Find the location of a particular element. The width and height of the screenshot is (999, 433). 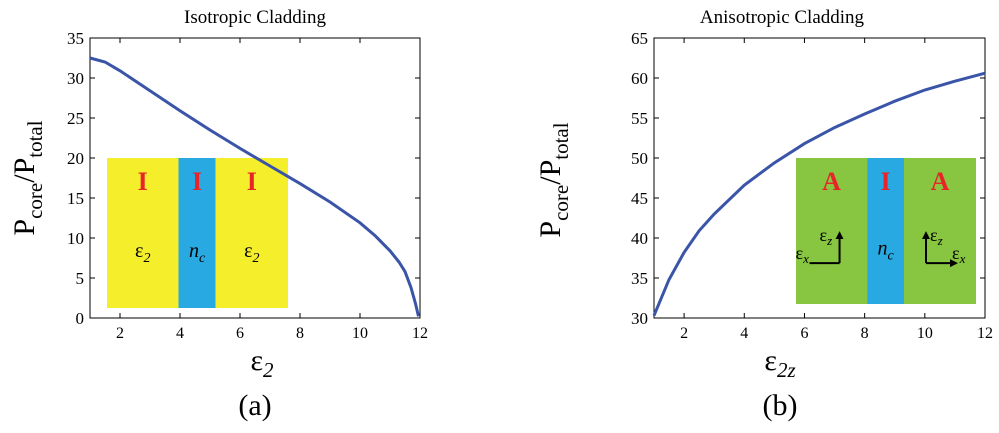

y-tick-label: 15 is located at coordinates (75, 198).